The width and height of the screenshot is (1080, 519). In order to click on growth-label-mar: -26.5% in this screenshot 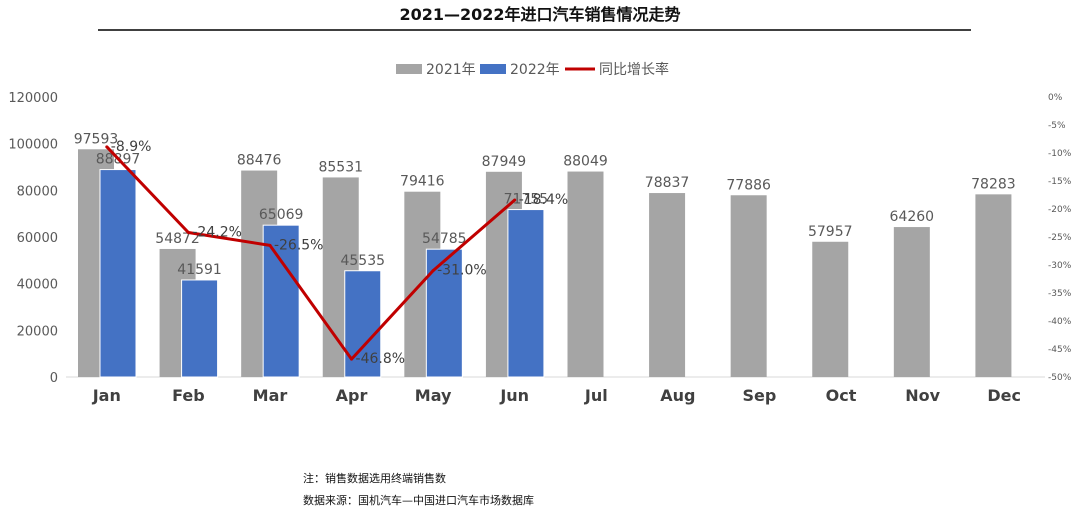, I will do `click(299, 245)`.